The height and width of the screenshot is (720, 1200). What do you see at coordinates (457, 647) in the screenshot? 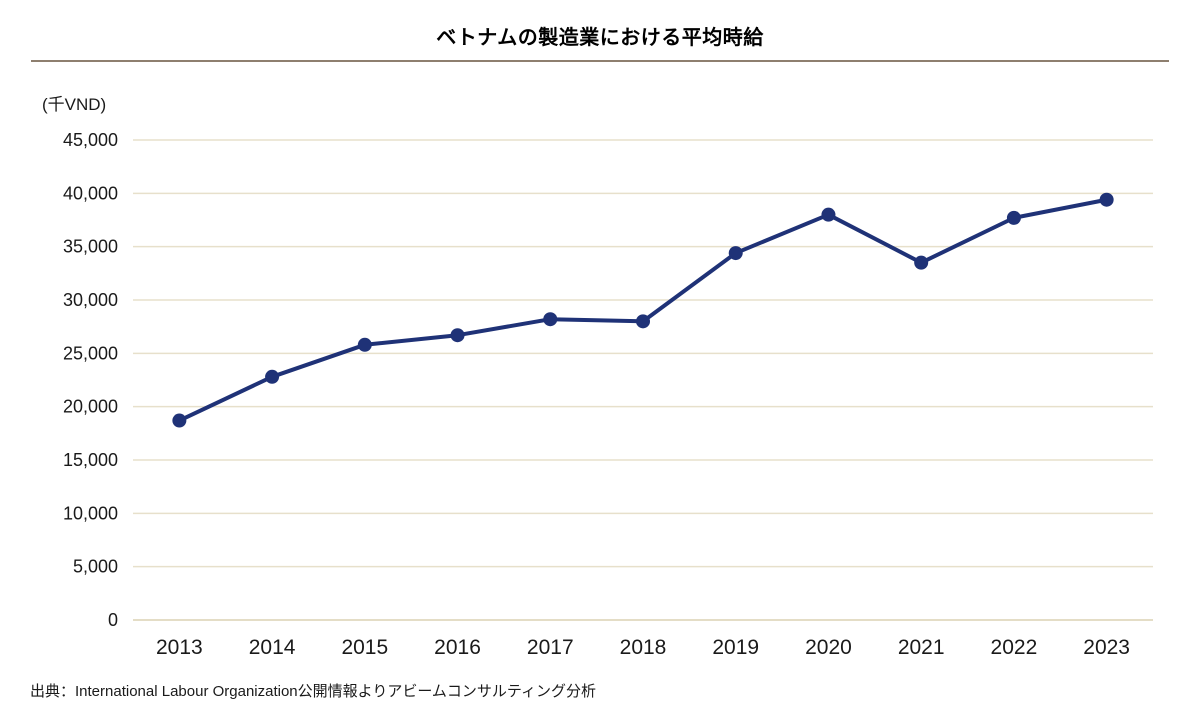
I see `x-tick-label: 2016` at bounding box center [457, 647].